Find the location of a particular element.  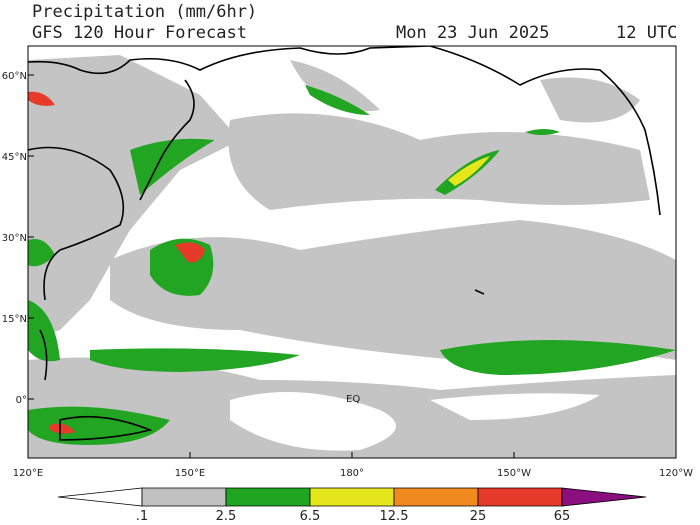

lon-label: 120°W is located at coordinates (676, 473).